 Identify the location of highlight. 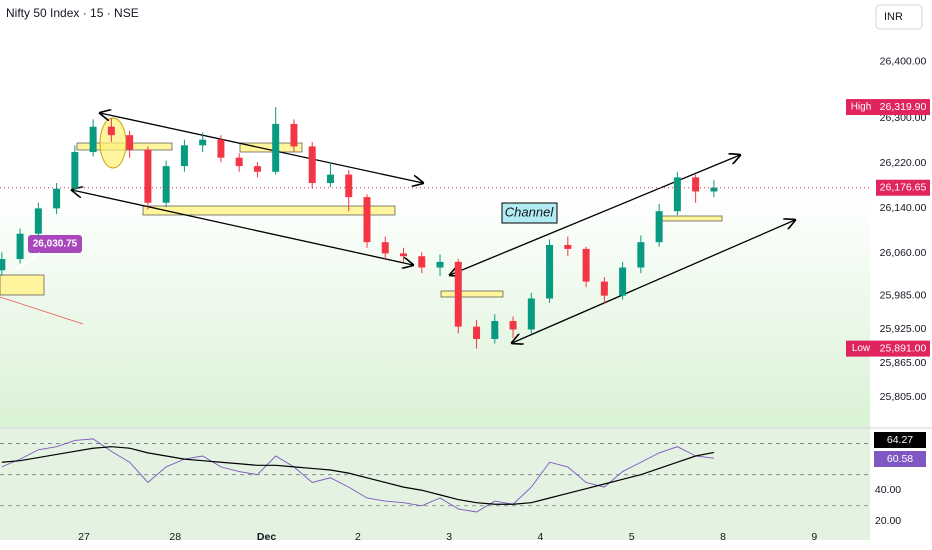
(113, 143).